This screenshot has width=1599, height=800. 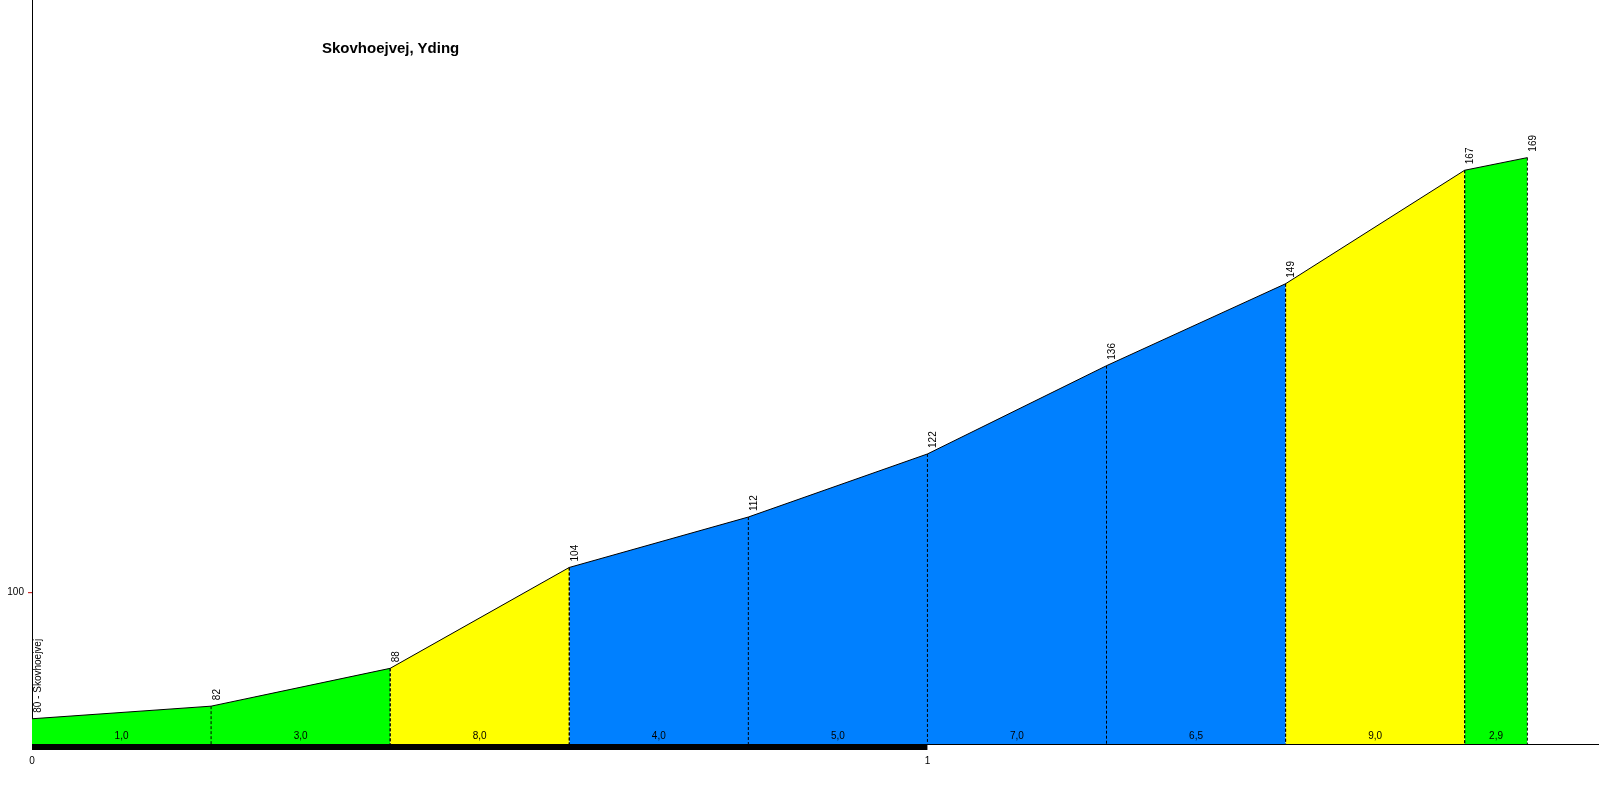 What do you see at coordinates (1375, 735) in the screenshot?
I see `annotation: 9,0` at bounding box center [1375, 735].